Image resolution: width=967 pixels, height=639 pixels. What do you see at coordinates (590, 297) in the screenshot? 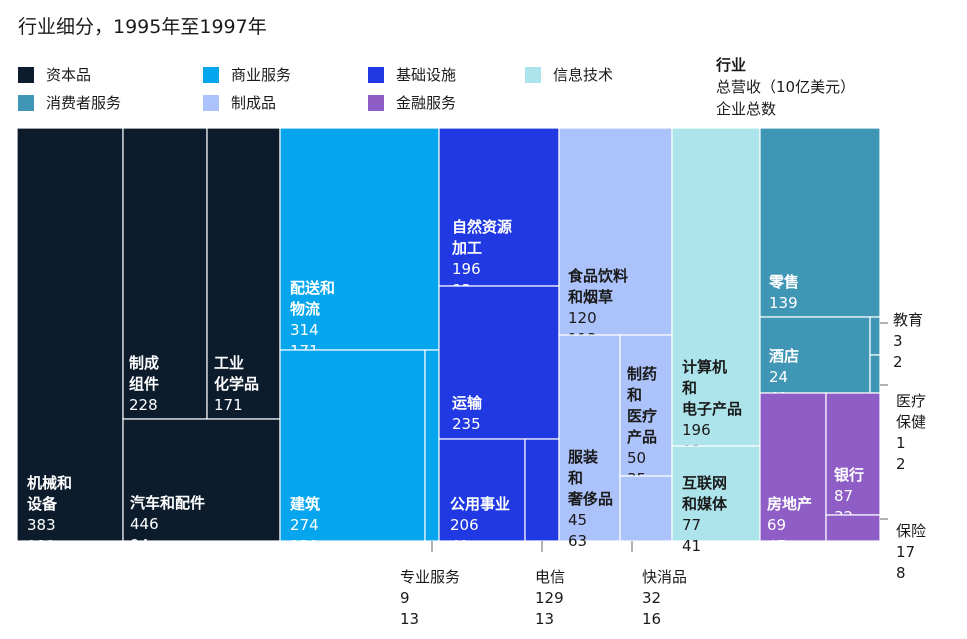
I see `tile-label: 和烟草` at bounding box center [590, 297].